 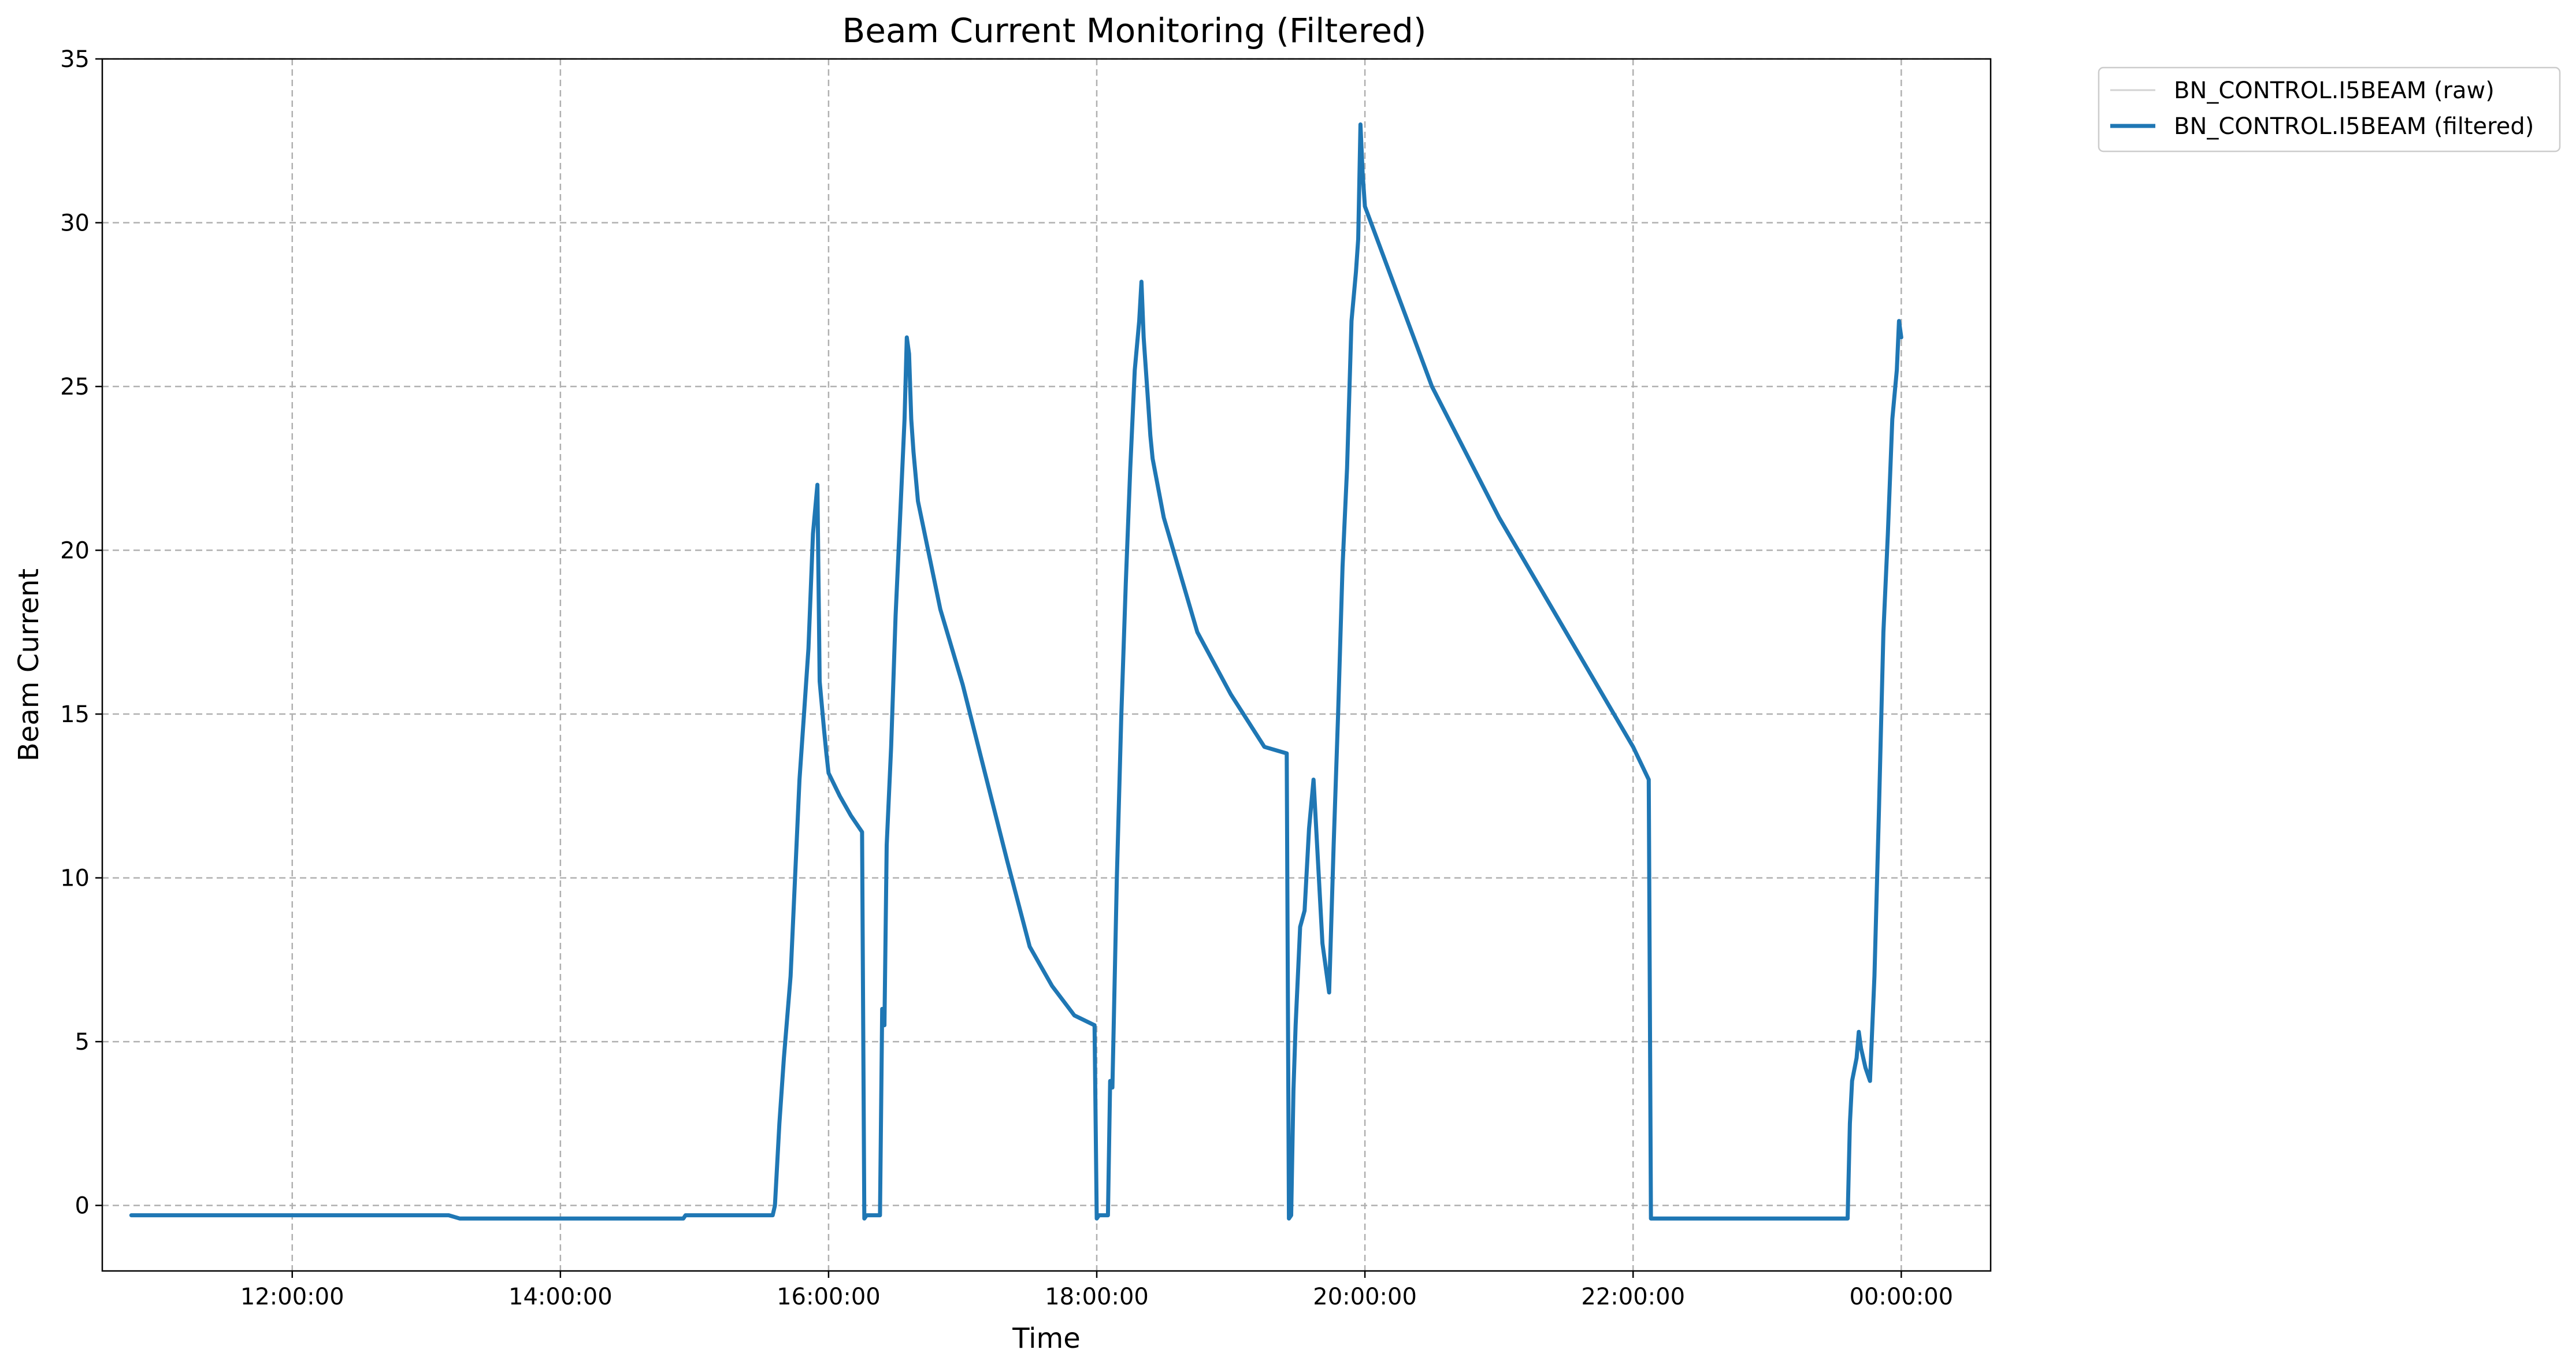 What do you see at coordinates (1097, 1297) in the screenshot?
I see `x-tick-label: 18:00:00` at bounding box center [1097, 1297].